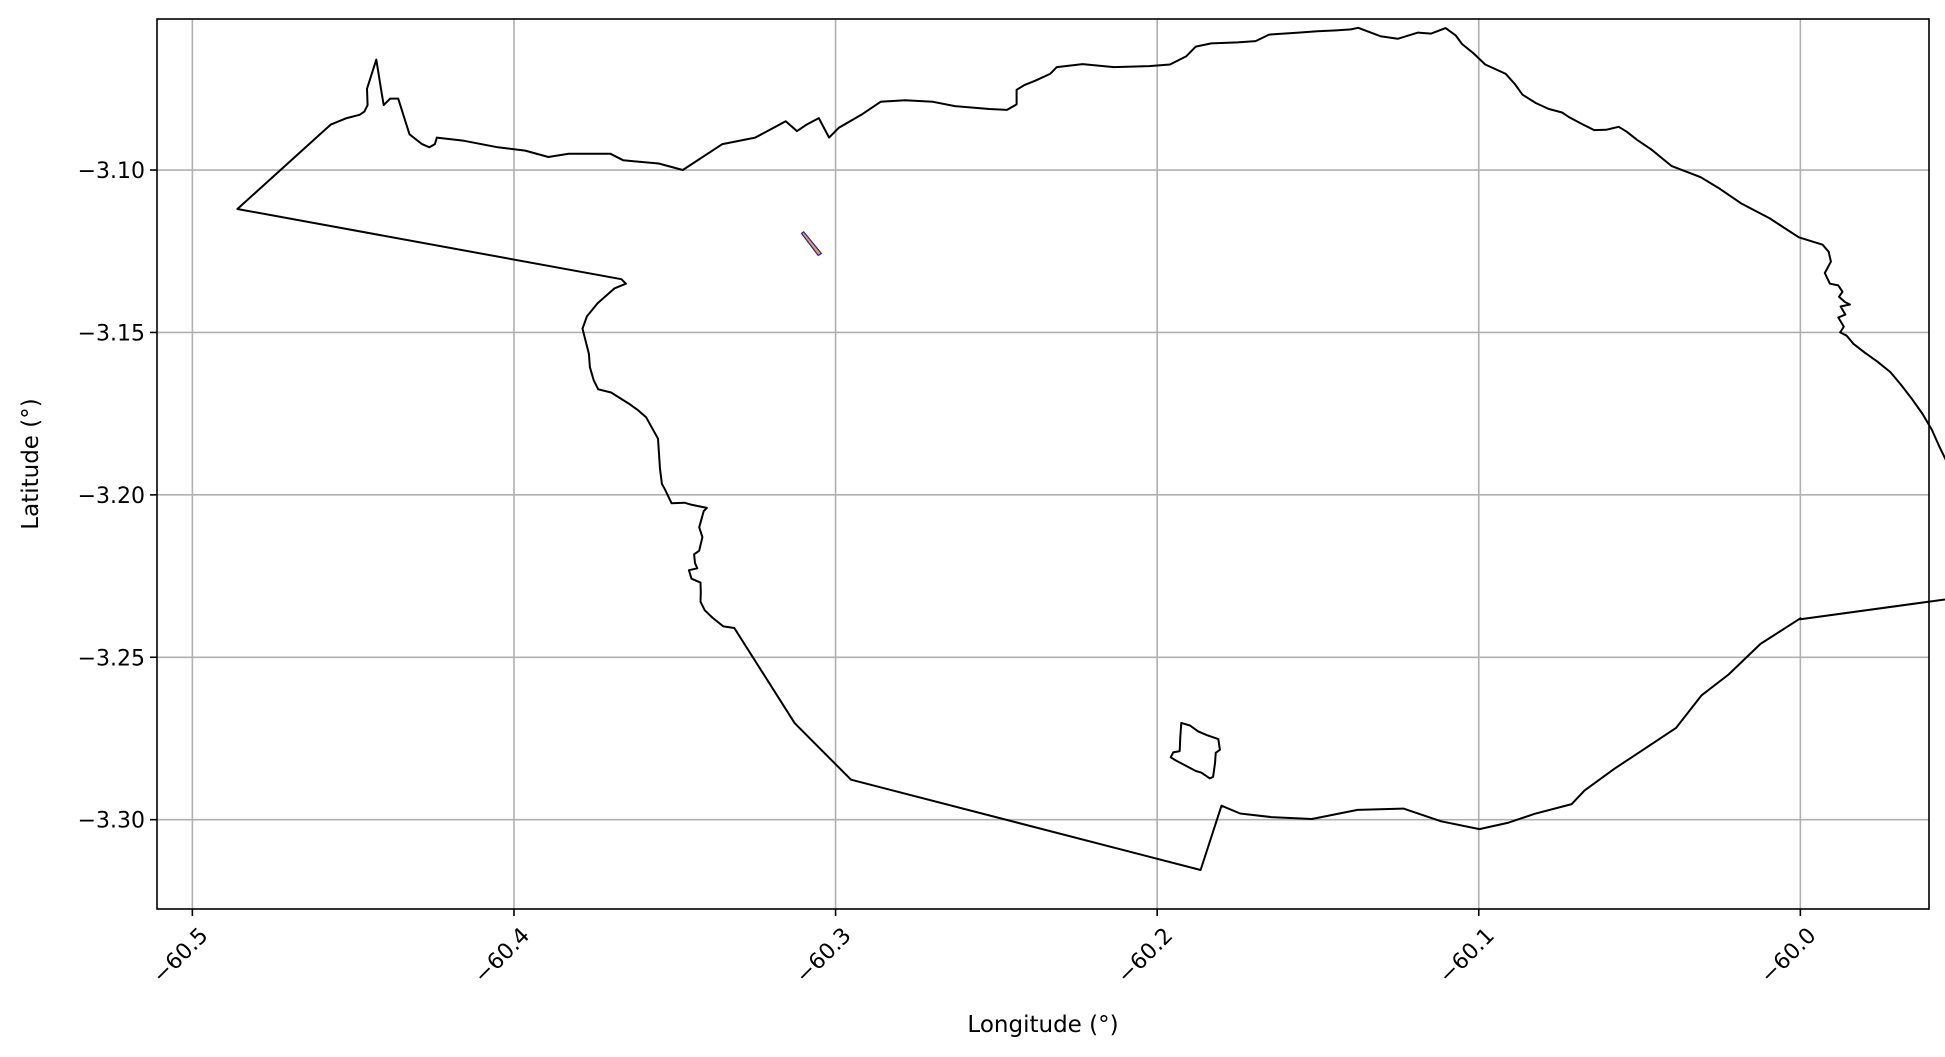 Image resolution: width=1945 pixels, height=1057 pixels. Describe the element at coordinates (1042, 1025) in the screenshot. I see `x-axis-label: Longitude (°)` at that location.